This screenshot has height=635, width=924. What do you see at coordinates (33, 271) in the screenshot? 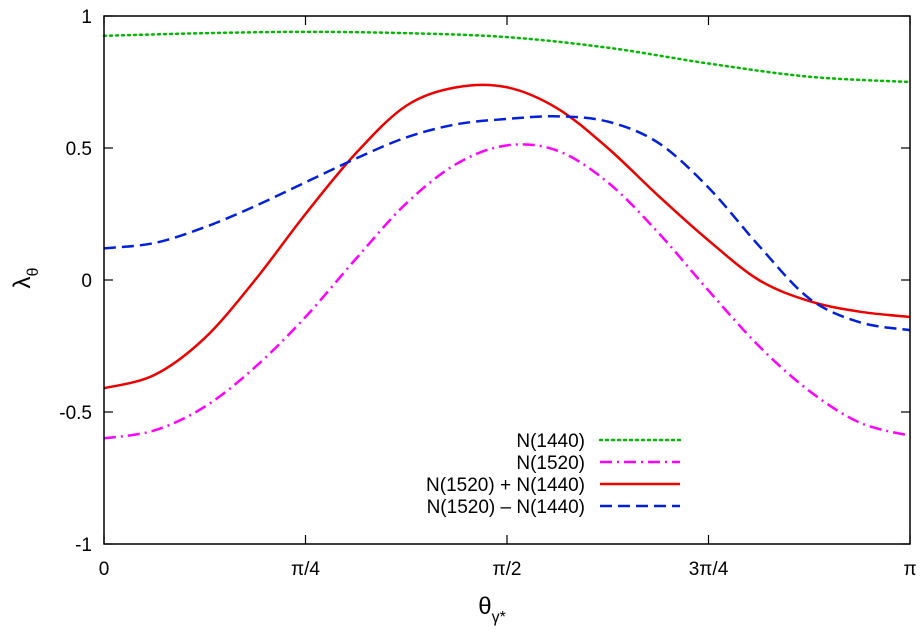
I see `y-axis-label-subscript: θ` at bounding box center [33, 271].